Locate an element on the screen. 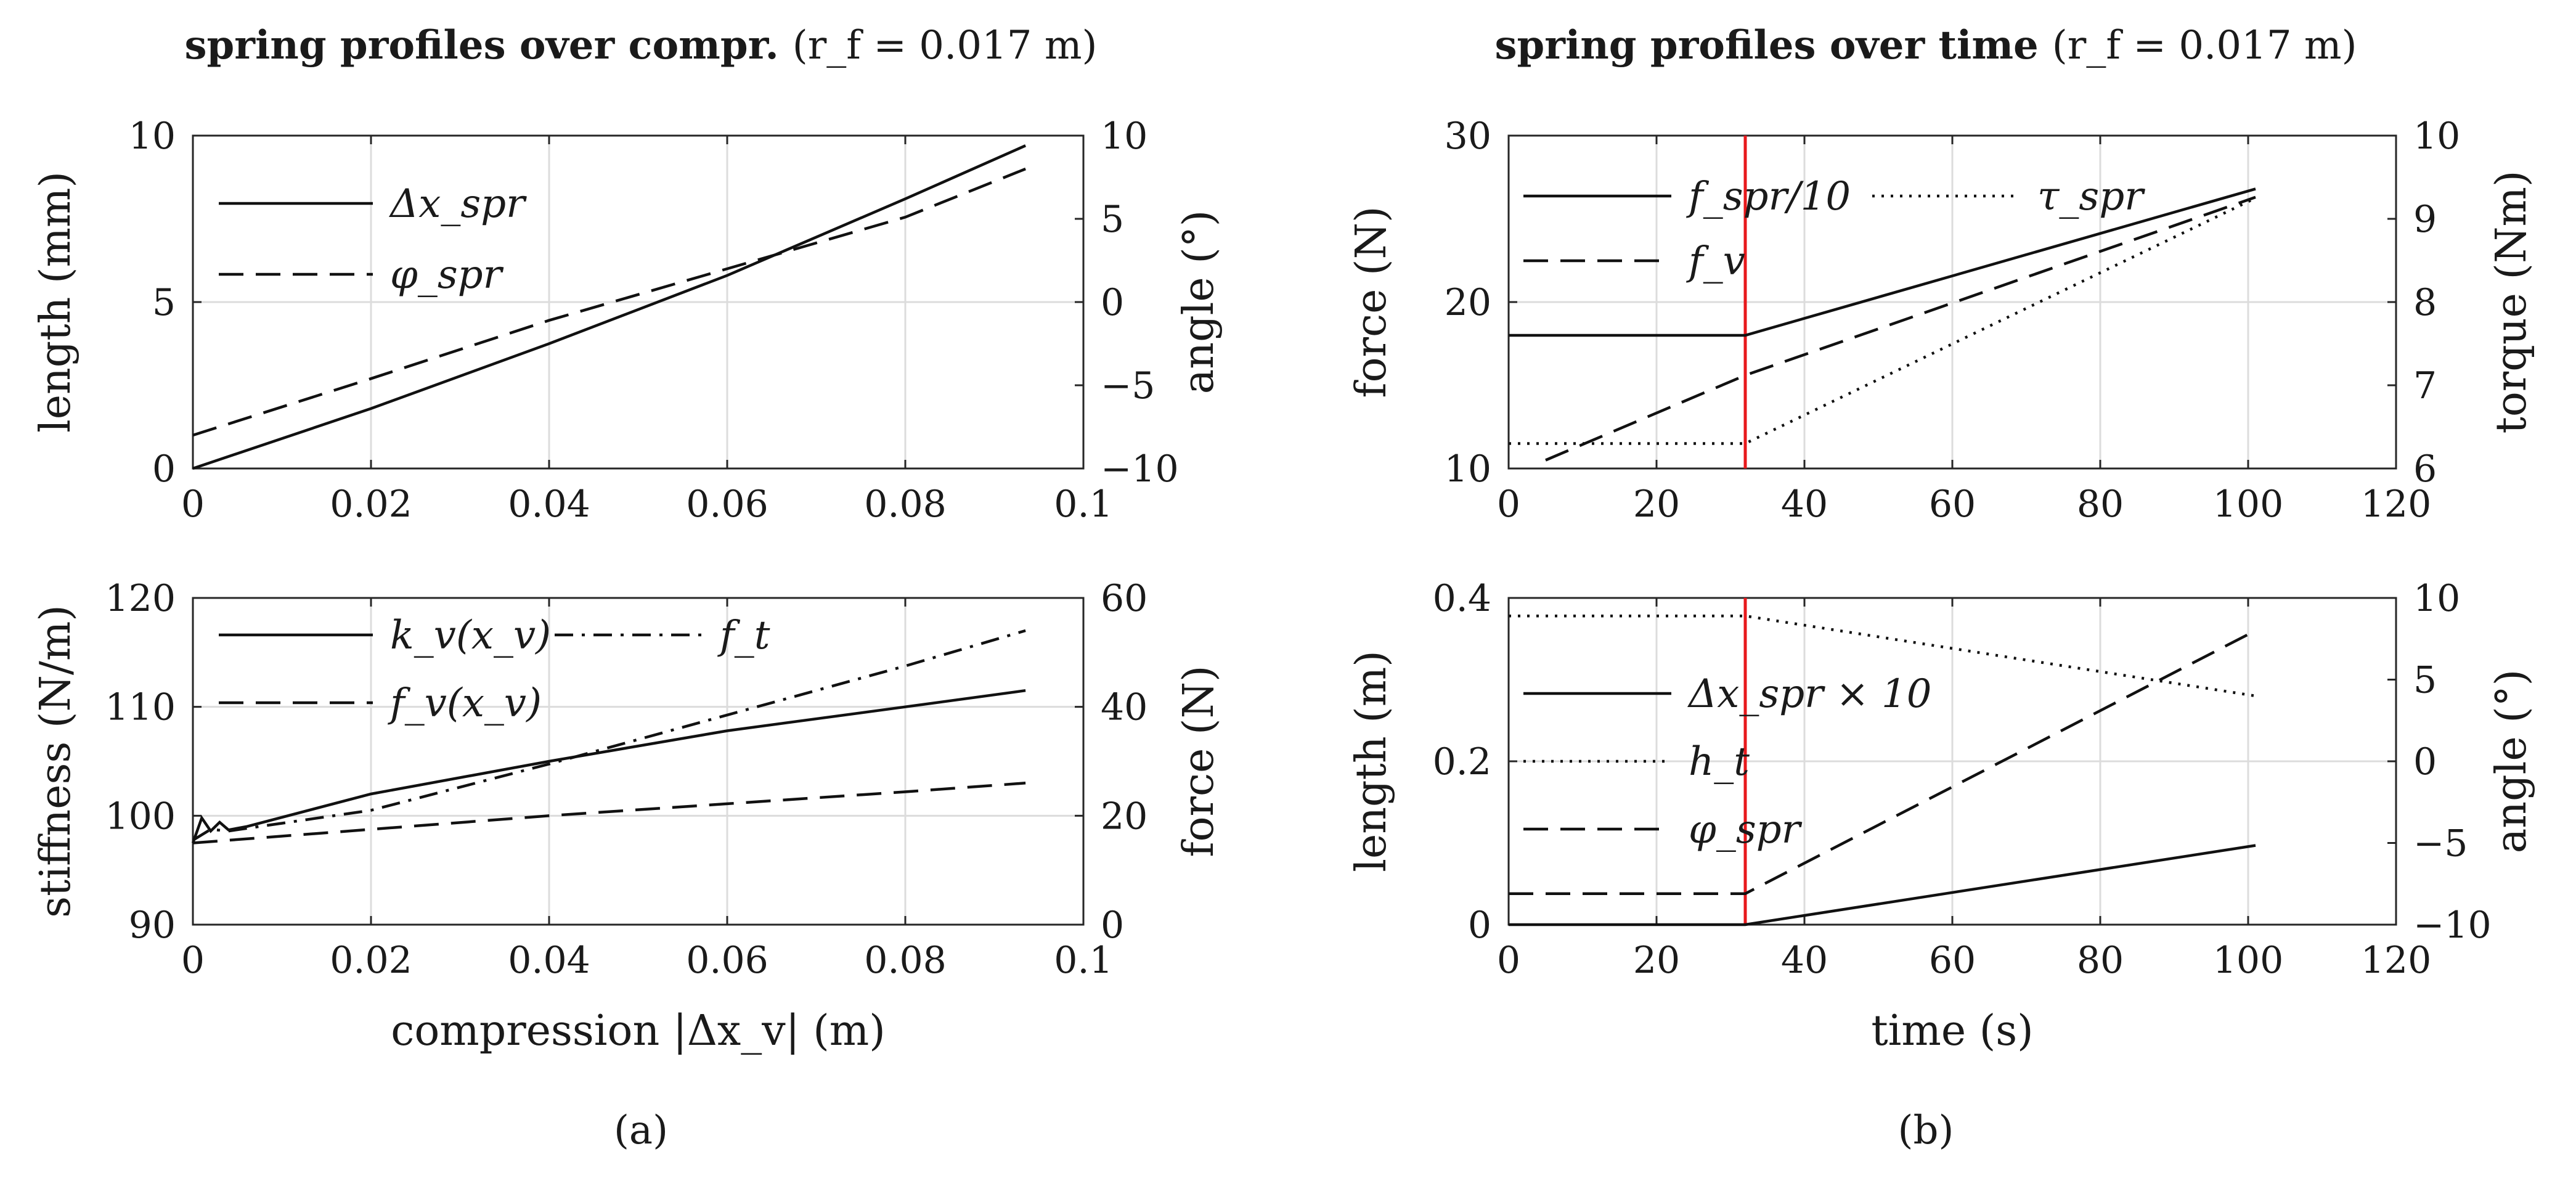 This screenshot has height=1178, width=2576. legend-entry-b_top-2: τ_spr is located at coordinates (2091, 196).